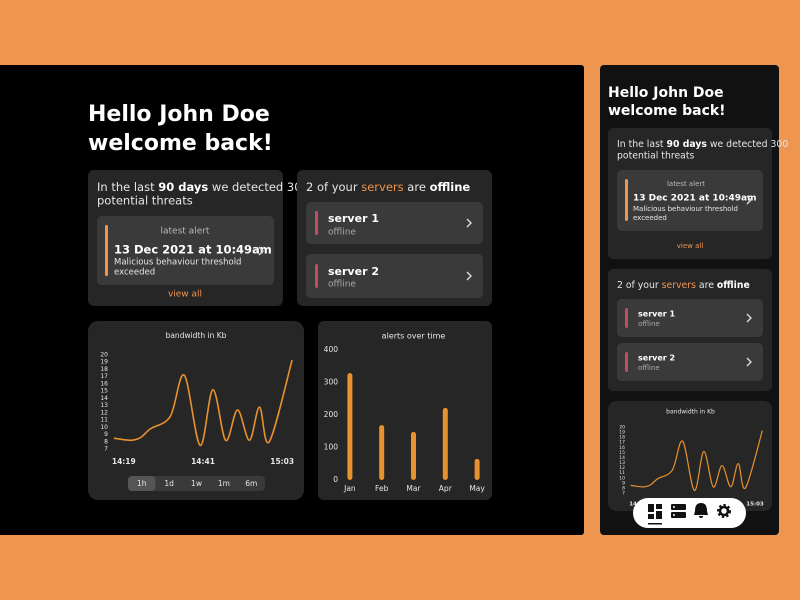  Describe the element at coordinates (655, 514) in the screenshot. I see `dashboard-icon` at that location.